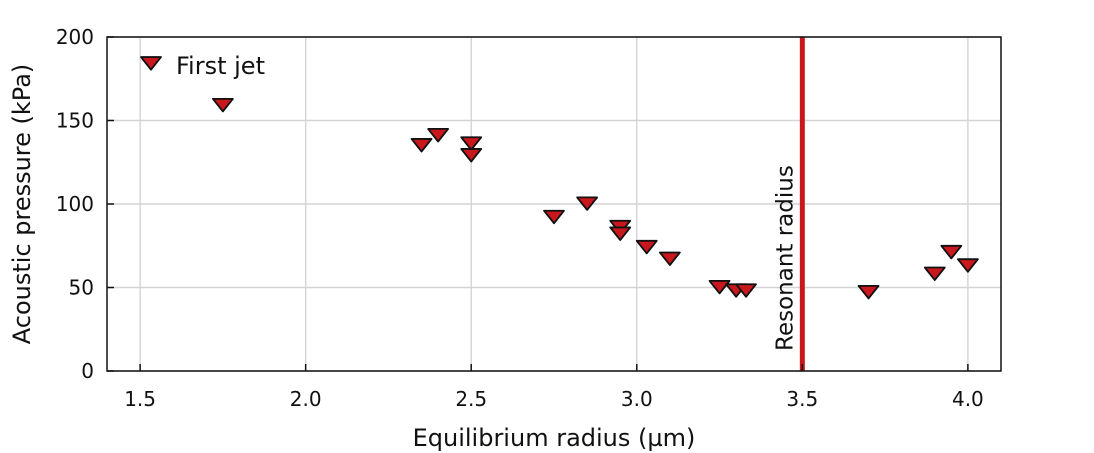 The image size is (1094, 453). I want to click on resonant-radius-label: Resonant radius, so click(785, 258).